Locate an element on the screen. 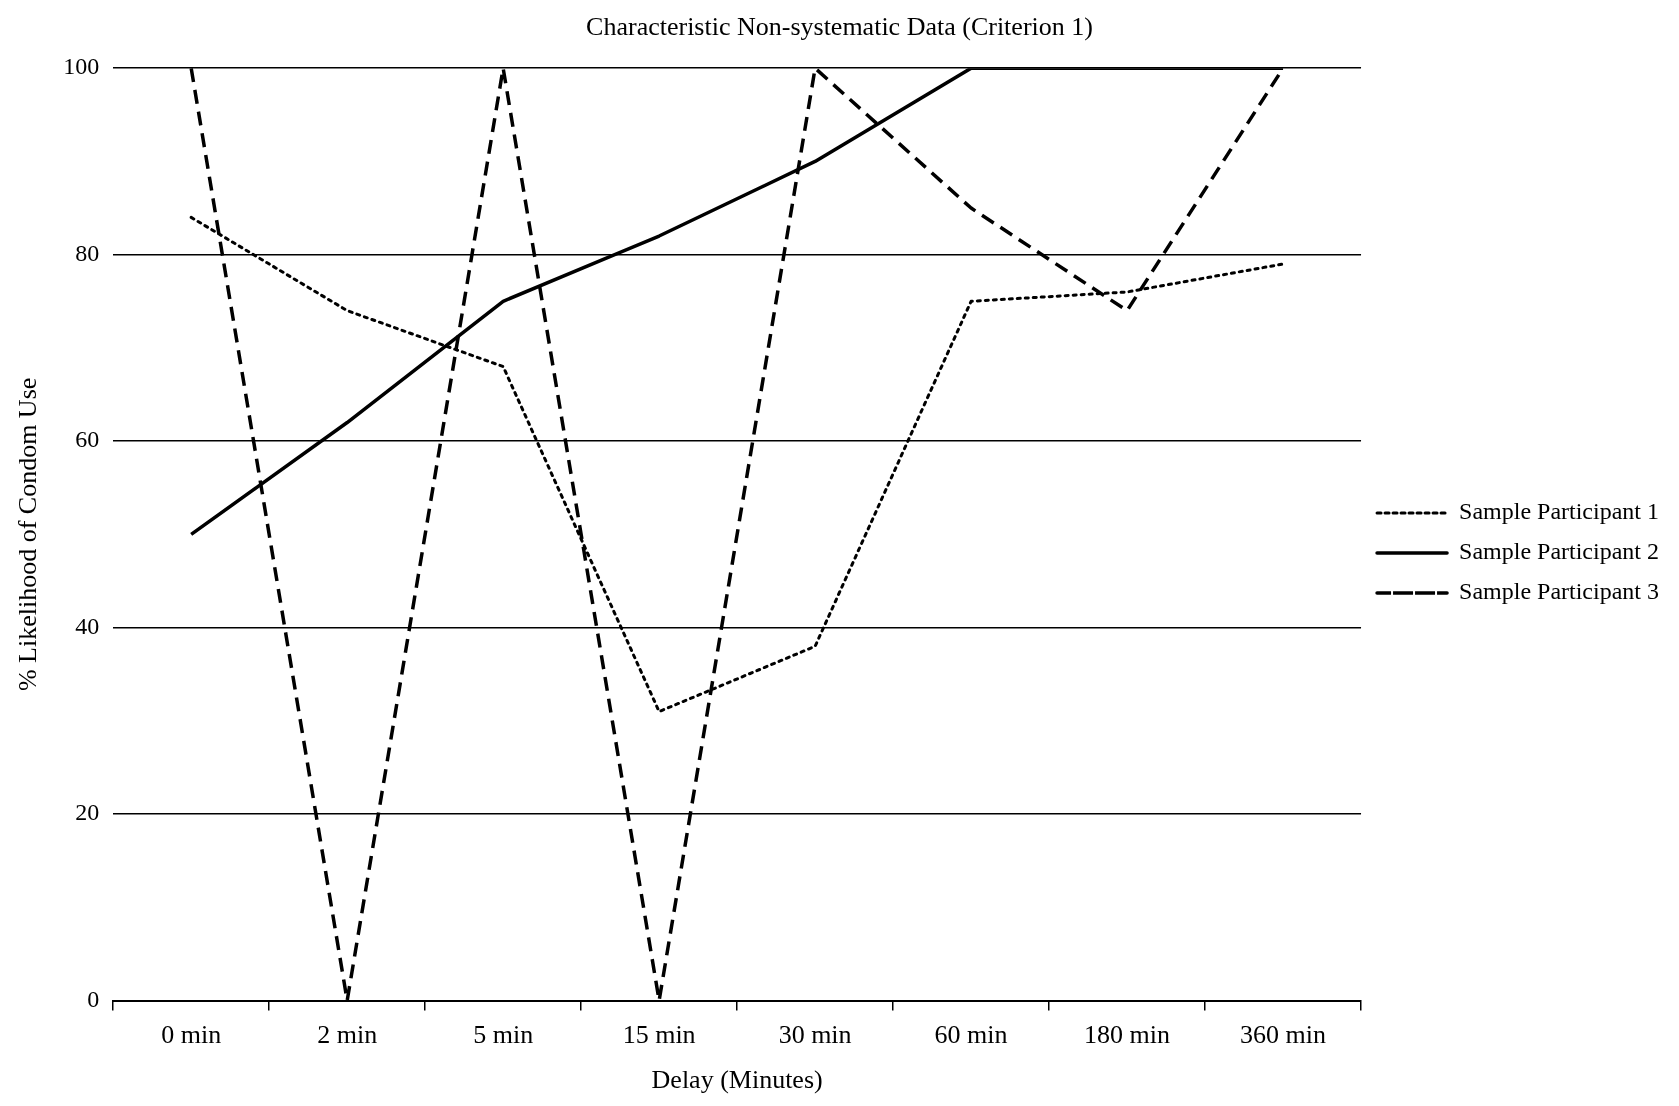  y-tick-label: 80 is located at coordinates (87, 252).